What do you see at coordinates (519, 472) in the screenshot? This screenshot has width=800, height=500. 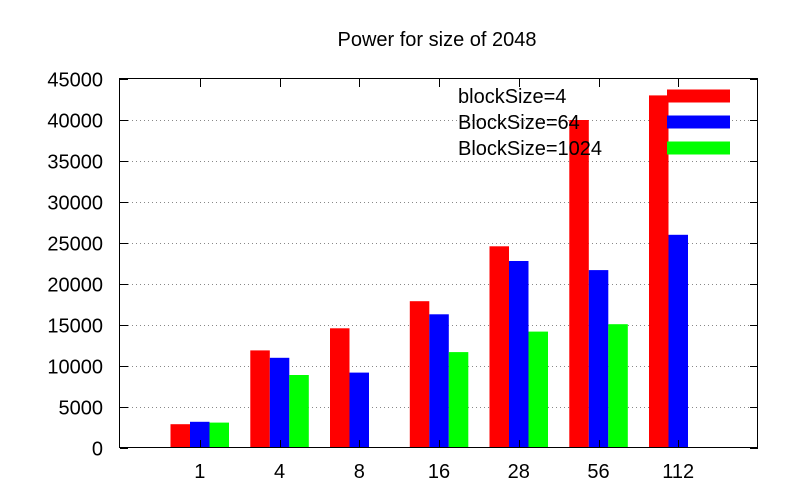 I see `x-tick-label: 28` at bounding box center [519, 472].